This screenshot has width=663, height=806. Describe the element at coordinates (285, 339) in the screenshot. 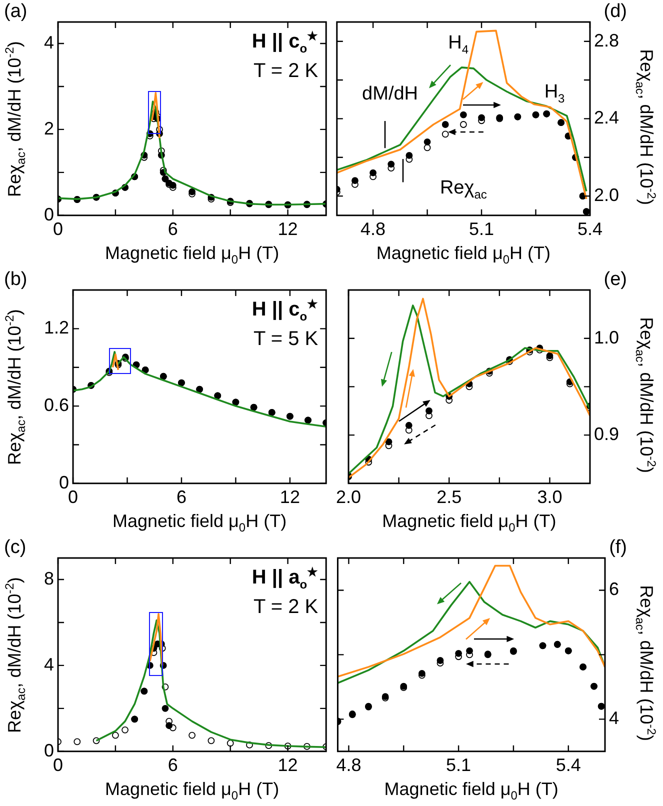

I see `annotation: T = 5 K` at that location.